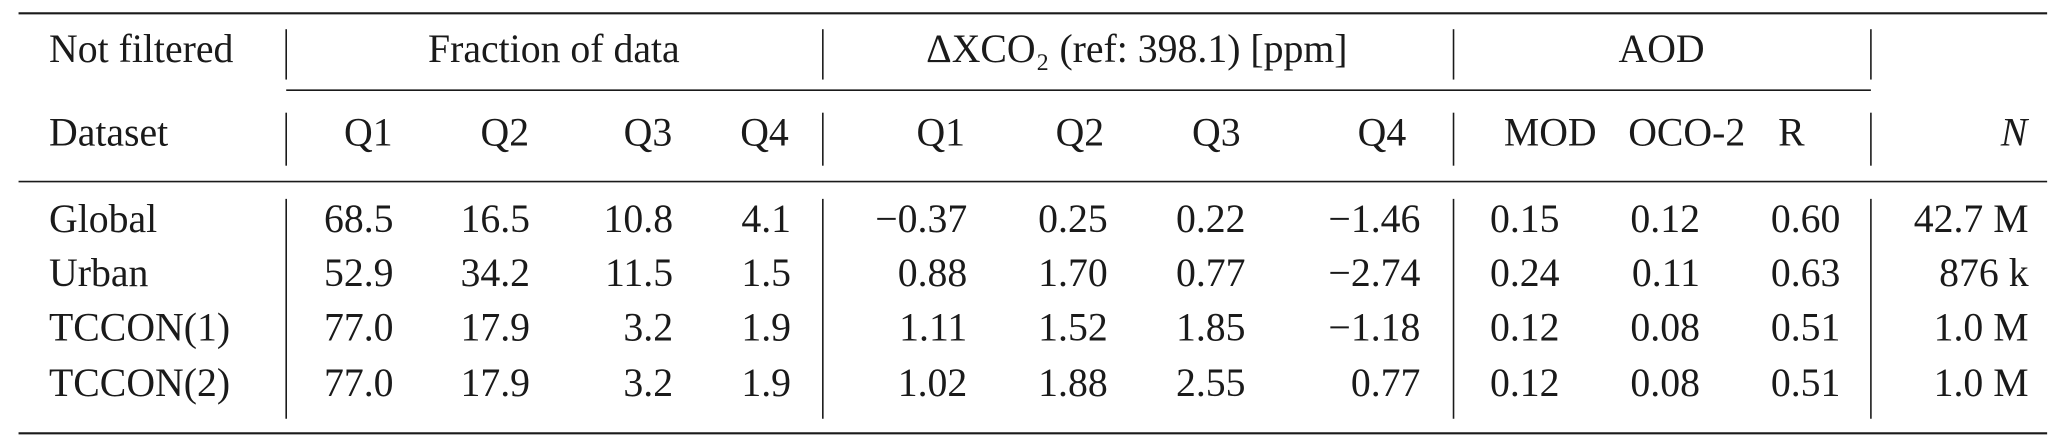 Image resolution: width=2067 pixels, height=444 pixels. Describe the element at coordinates (639, 219) in the screenshot. I see `cell: 10.8` at that location.